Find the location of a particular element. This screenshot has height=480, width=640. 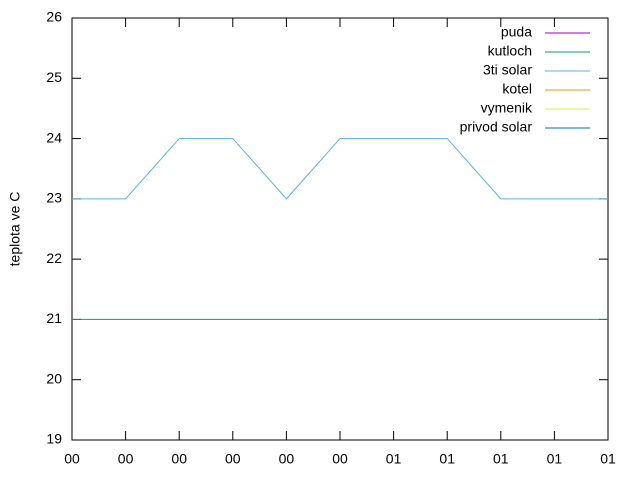

y-tick-label: 26 is located at coordinates (54, 17).